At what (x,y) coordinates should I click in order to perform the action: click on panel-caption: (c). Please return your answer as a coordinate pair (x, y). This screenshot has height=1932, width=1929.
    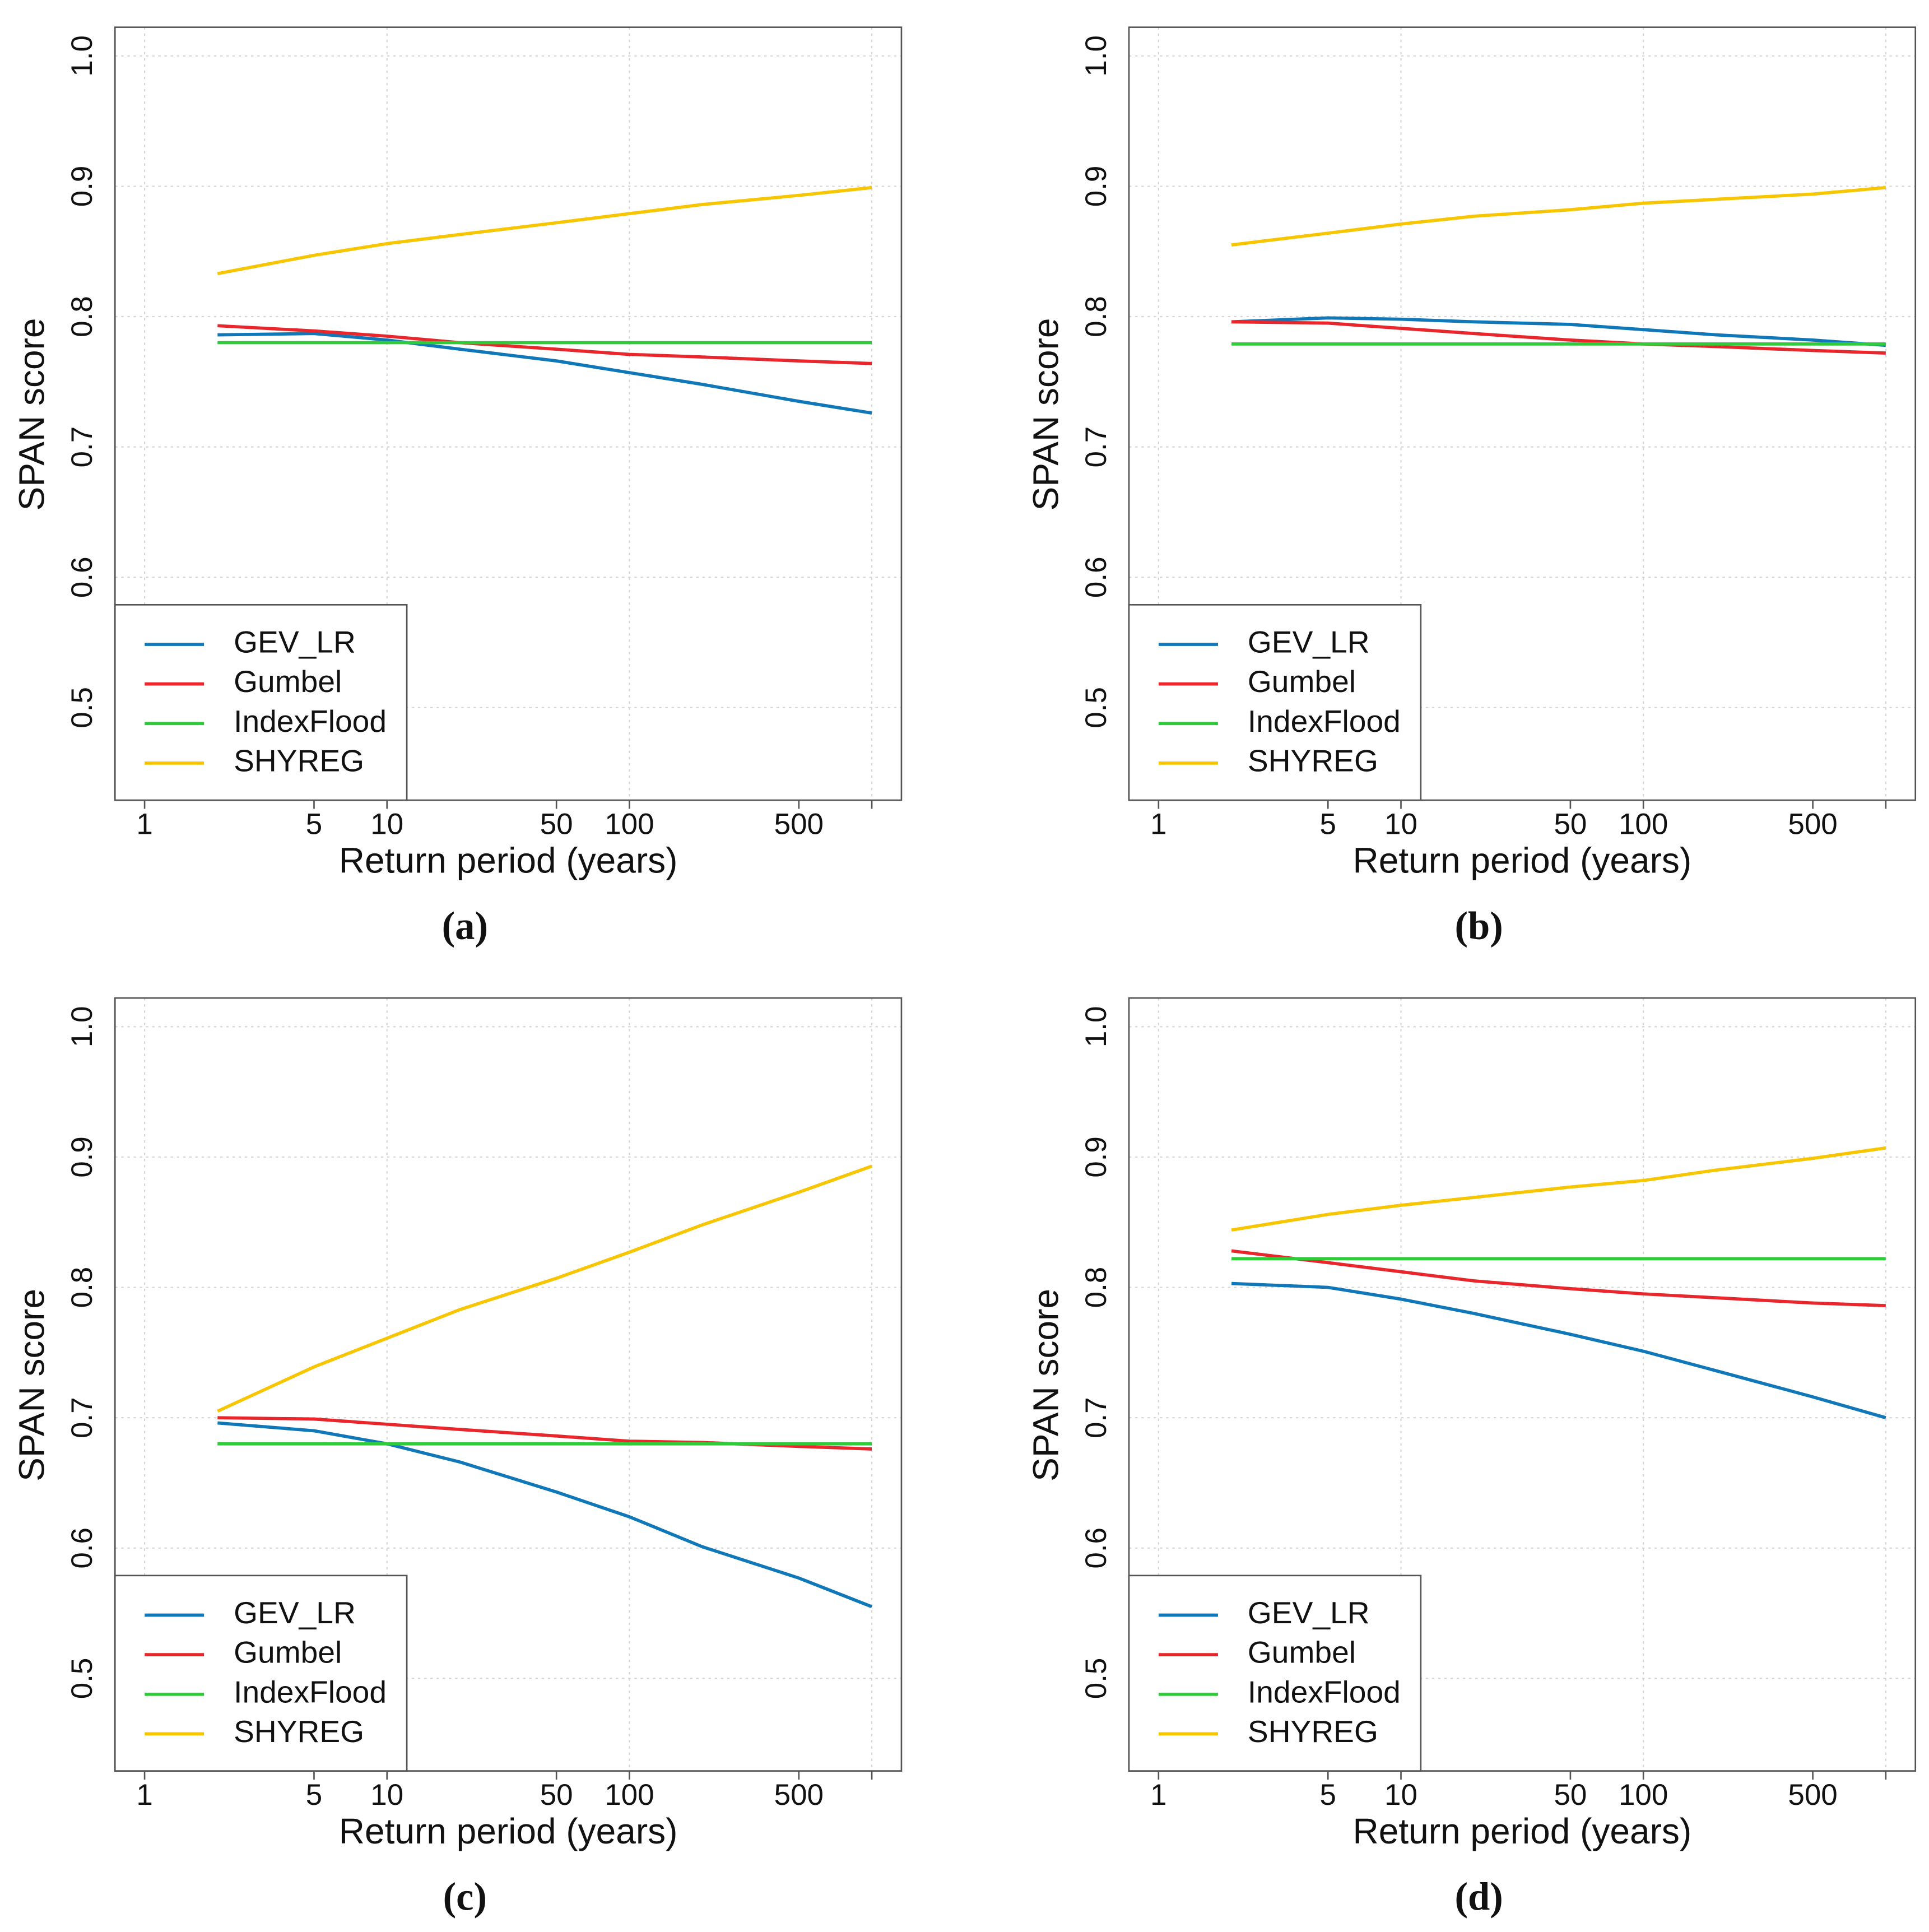
    Looking at the image, I should click on (465, 1897).